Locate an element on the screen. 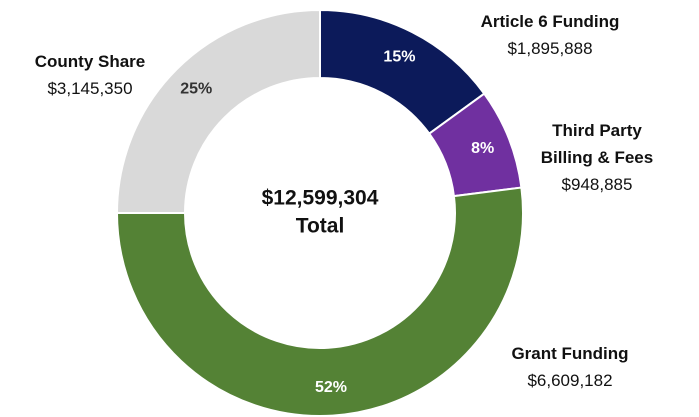  slice-label: 8% is located at coordinates (482, 148).